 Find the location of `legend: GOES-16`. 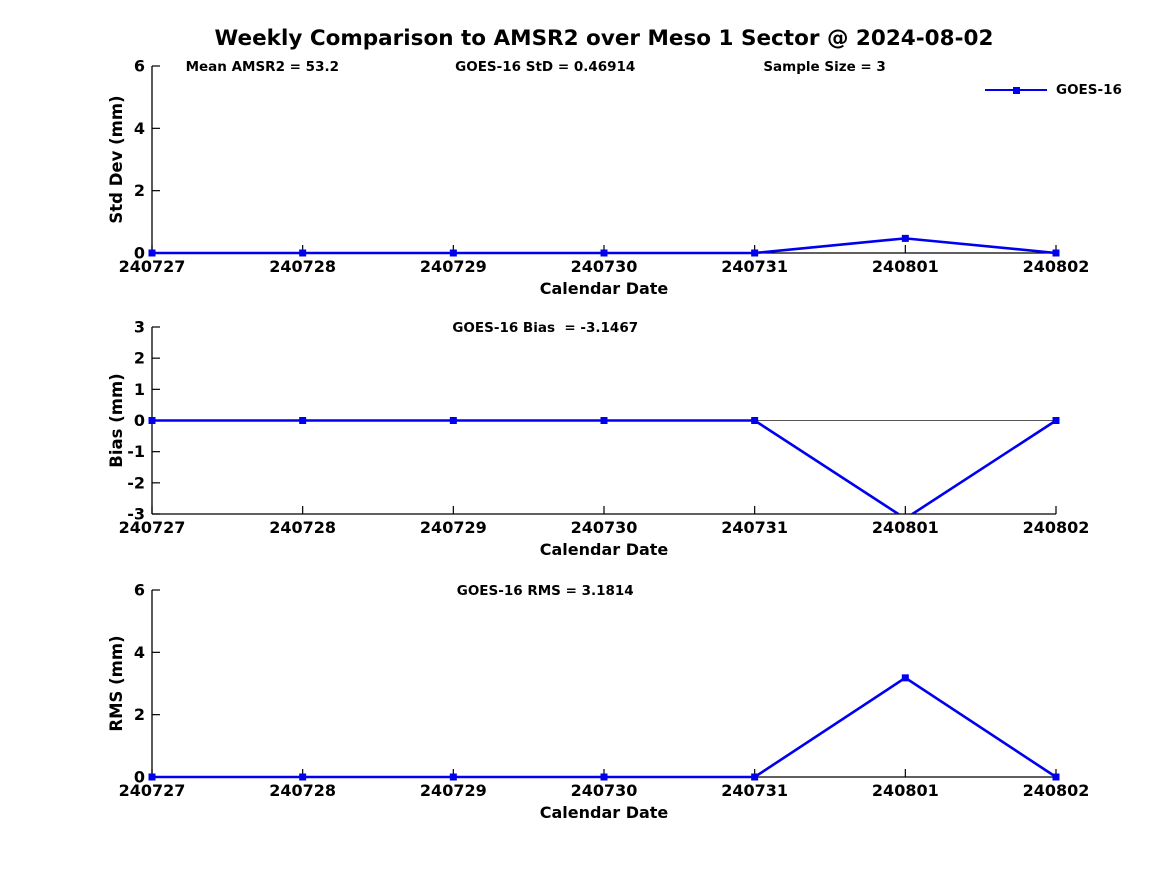

legend: GOES-16 is located at coordinates (1053, 90).